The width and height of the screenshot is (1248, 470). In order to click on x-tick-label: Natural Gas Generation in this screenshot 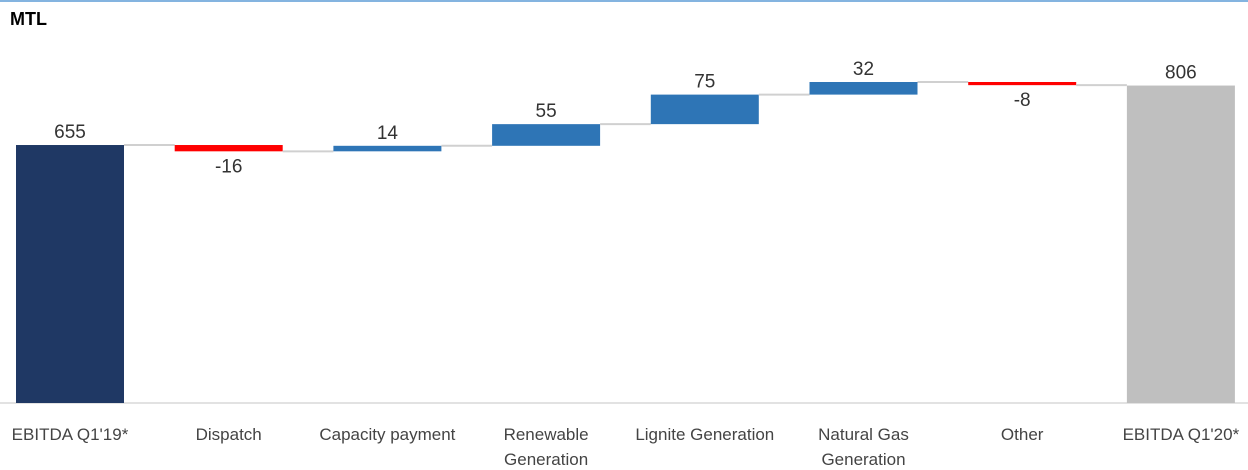, I will do `click(863, 447)`.